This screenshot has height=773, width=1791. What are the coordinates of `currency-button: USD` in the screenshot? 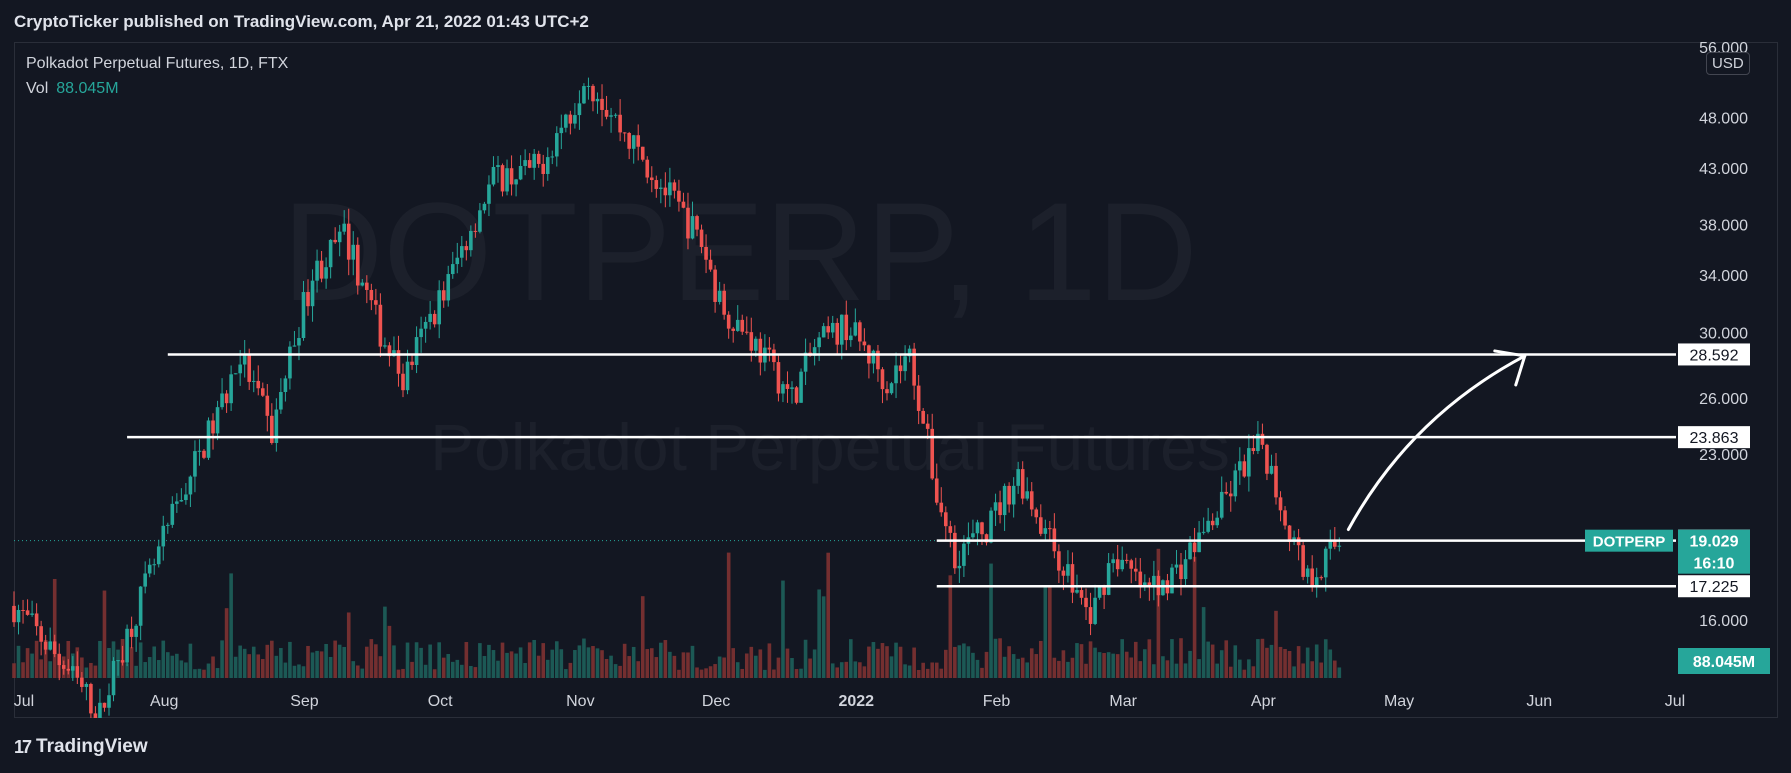 It's located at (1728, 63).